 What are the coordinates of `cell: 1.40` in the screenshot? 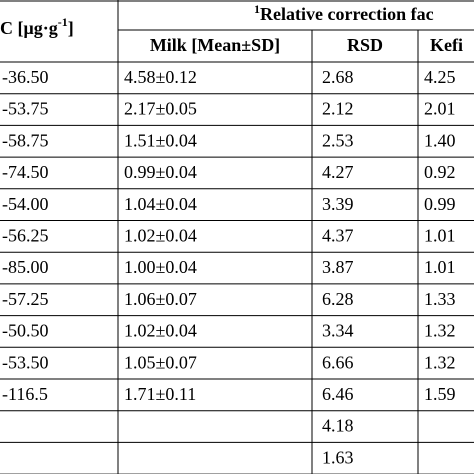 It's located at (440, 140).